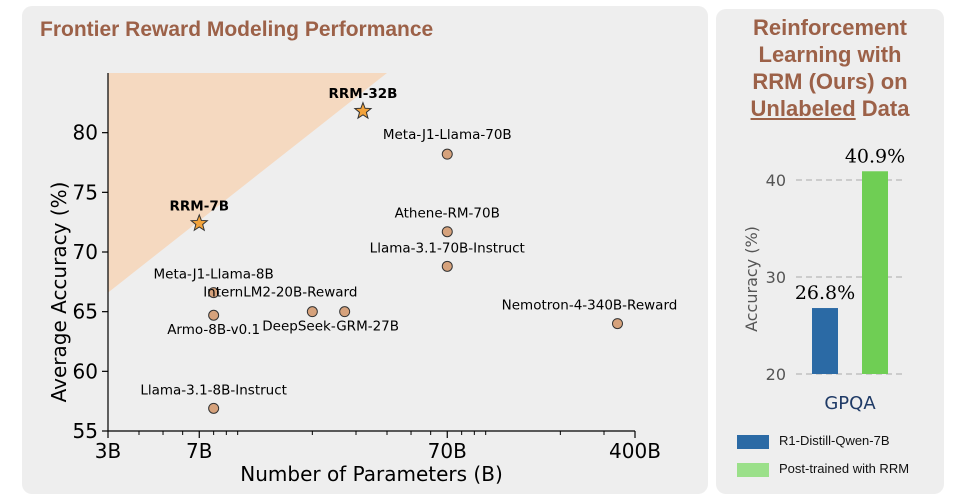 This screenshot has width=967, height=502. What do you see at coordinates (85, 431) in the screenshot?
I see `y-tick-label-55: 55` at bounding box center [85, 431].